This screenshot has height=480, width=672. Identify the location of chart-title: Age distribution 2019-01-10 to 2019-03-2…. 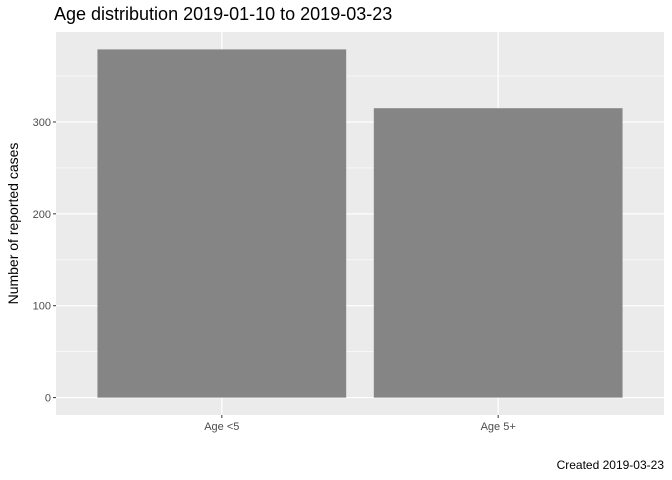
(223, 14).